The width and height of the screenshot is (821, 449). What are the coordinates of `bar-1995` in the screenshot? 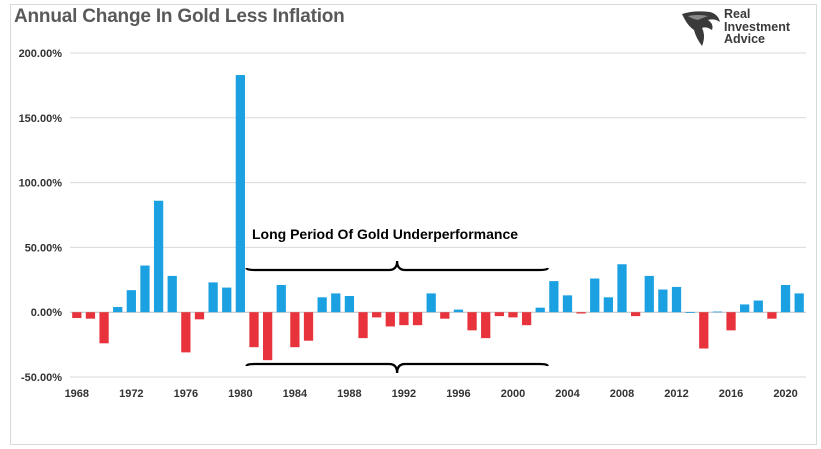 It's located at (445, 315).